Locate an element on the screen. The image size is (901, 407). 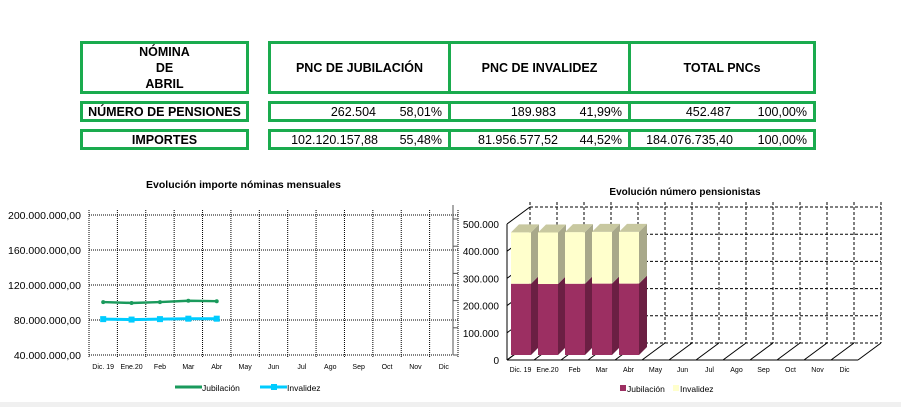
series-line-Jubilación is located at coordinates (160, 302).